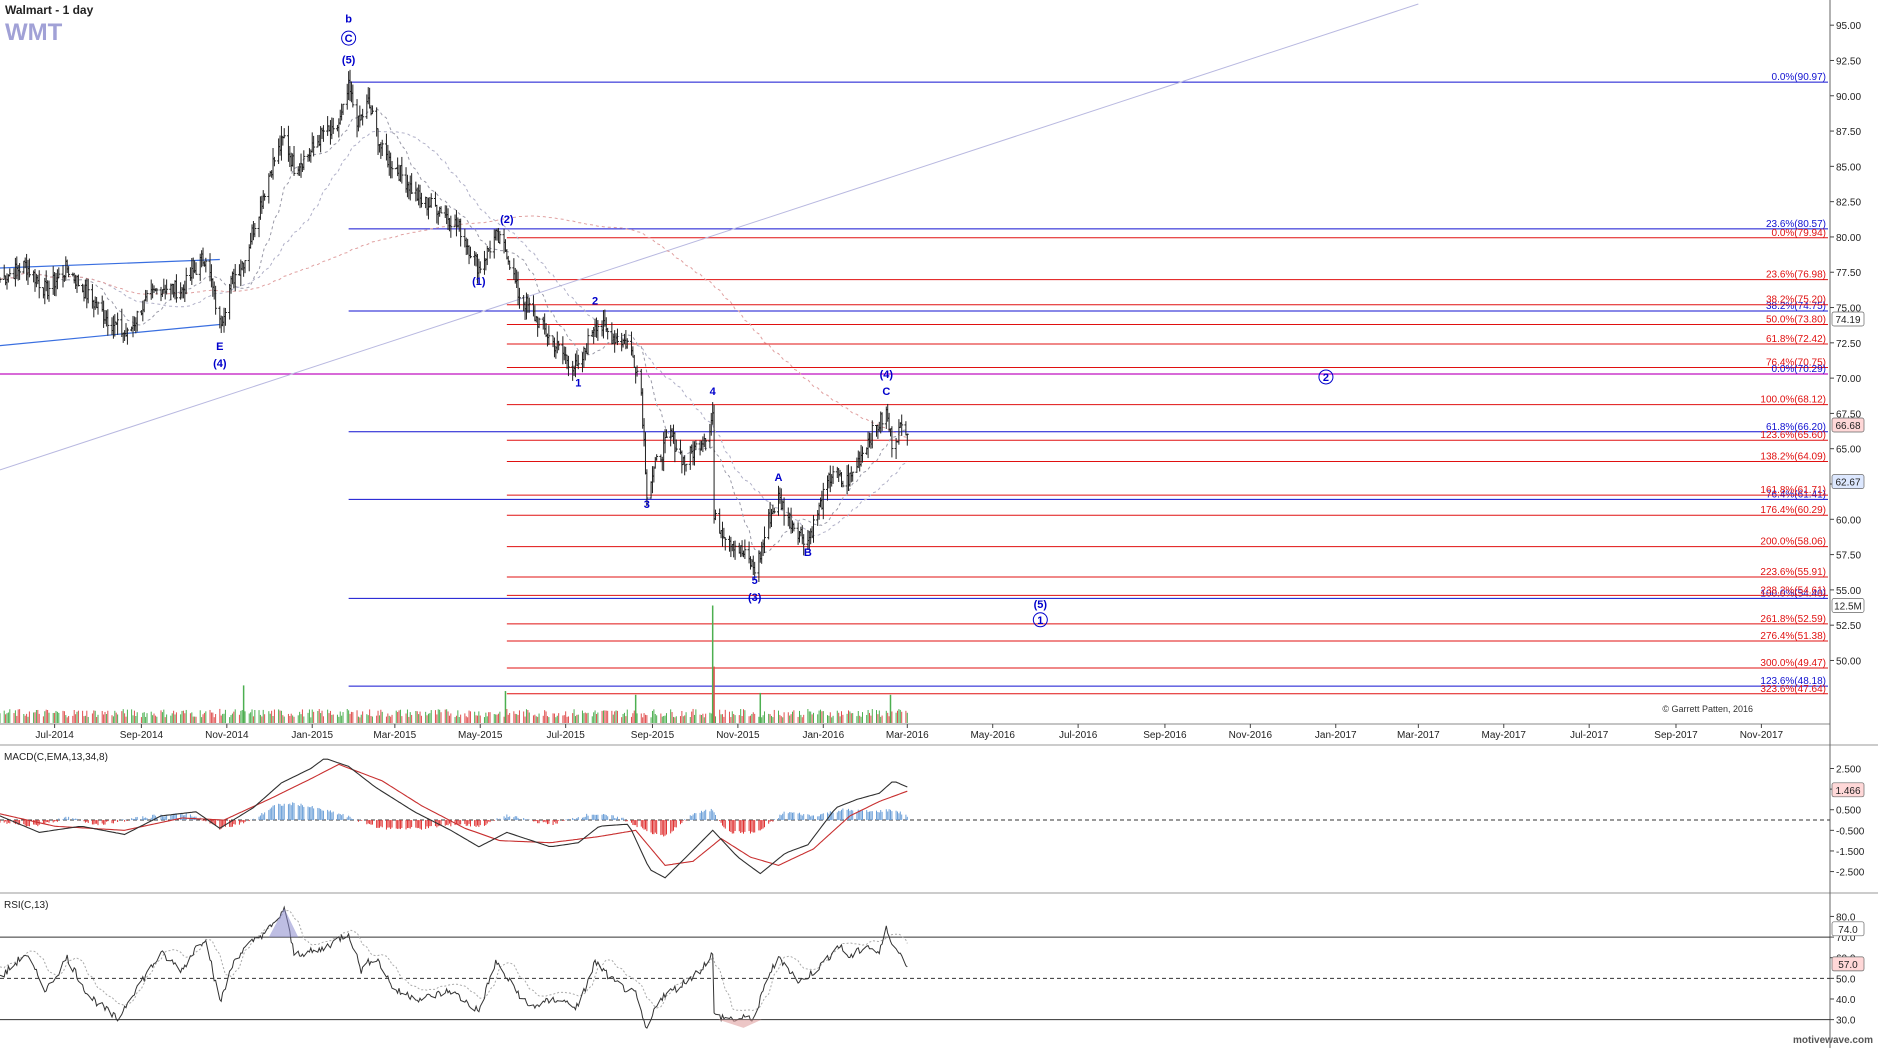 Image resolution: width=1878 pixels, height=1053 pixels. I want to click on price-marker-62-box, so click(1848, 481).